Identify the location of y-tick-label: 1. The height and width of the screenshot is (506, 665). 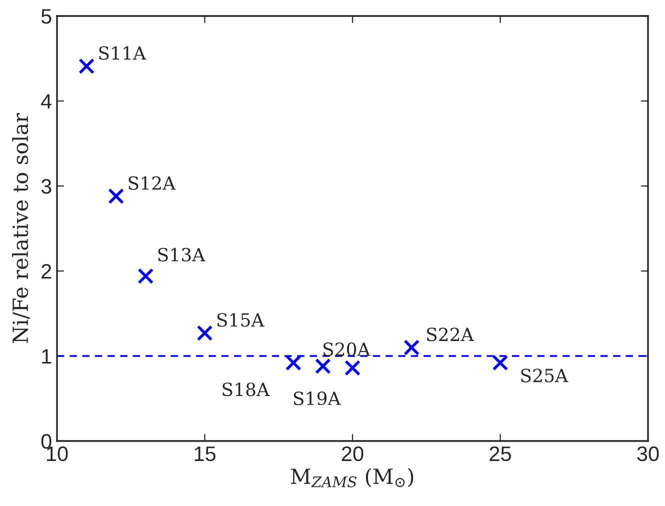
(47, 356).